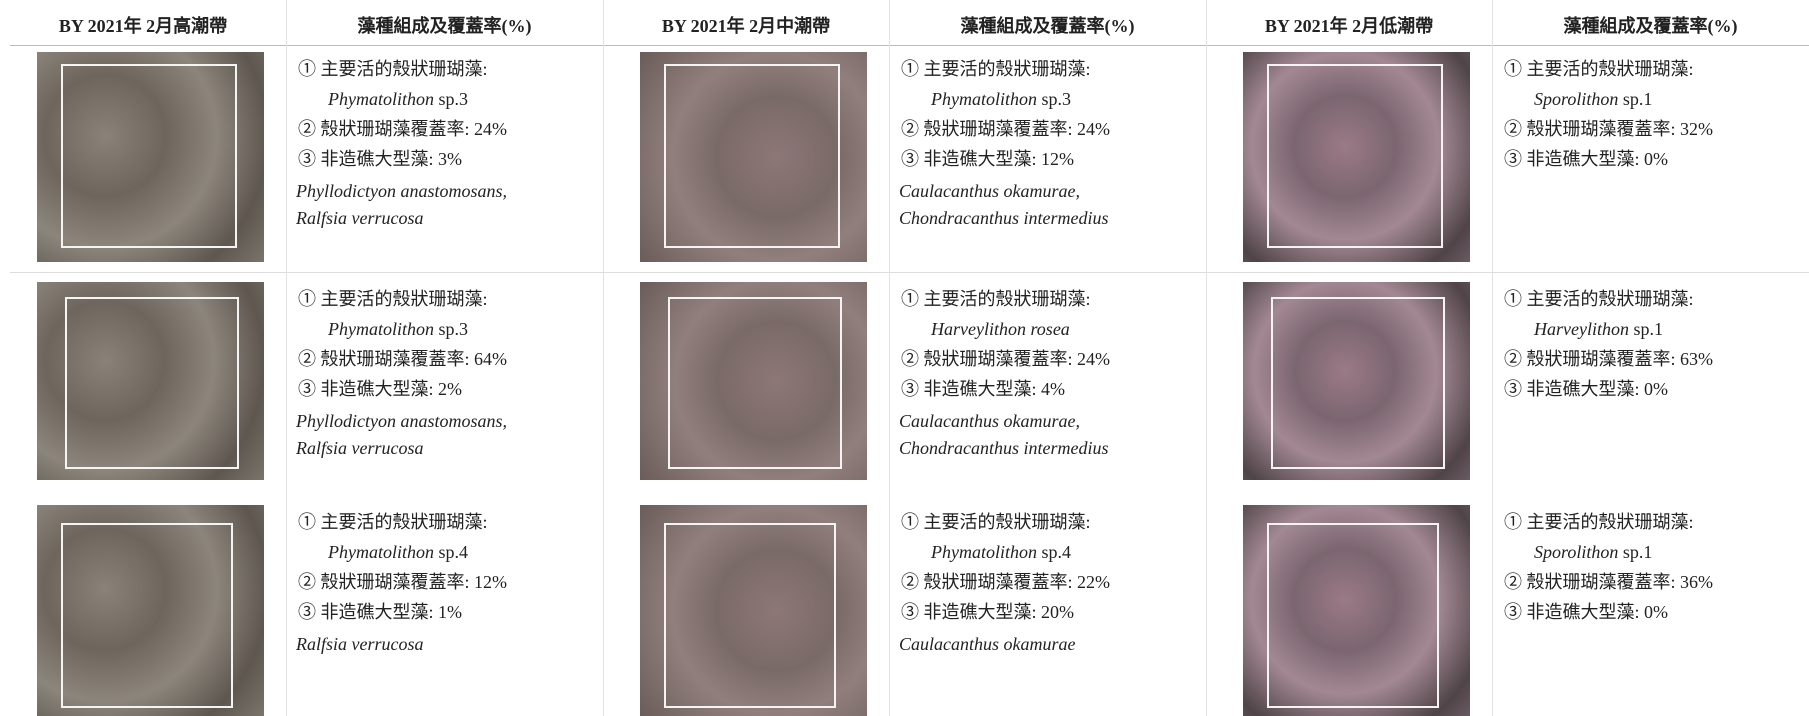 This screenshot has height=716, width=1809. Describe the element at coordinates (380, 612) in the screenshot. I see `item-macroalgae: ③ 非造礁大型藻: 1%` at that location.